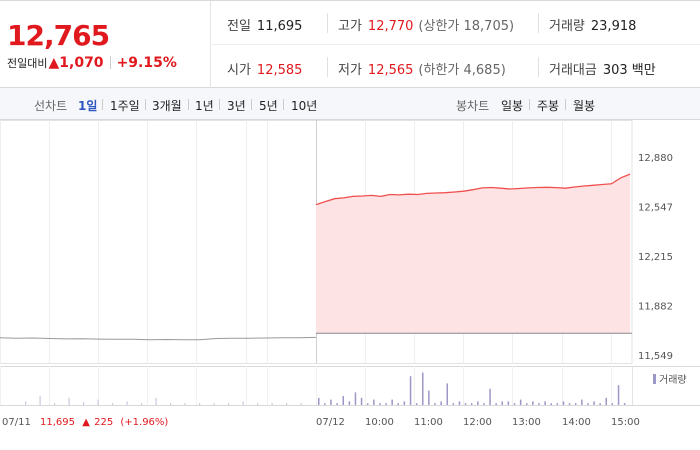 This screenshot has height=450, width=700. Describe the element at coordinates (146, 63) in the screenshot. I see `change-percent: +9.15%` at that location.